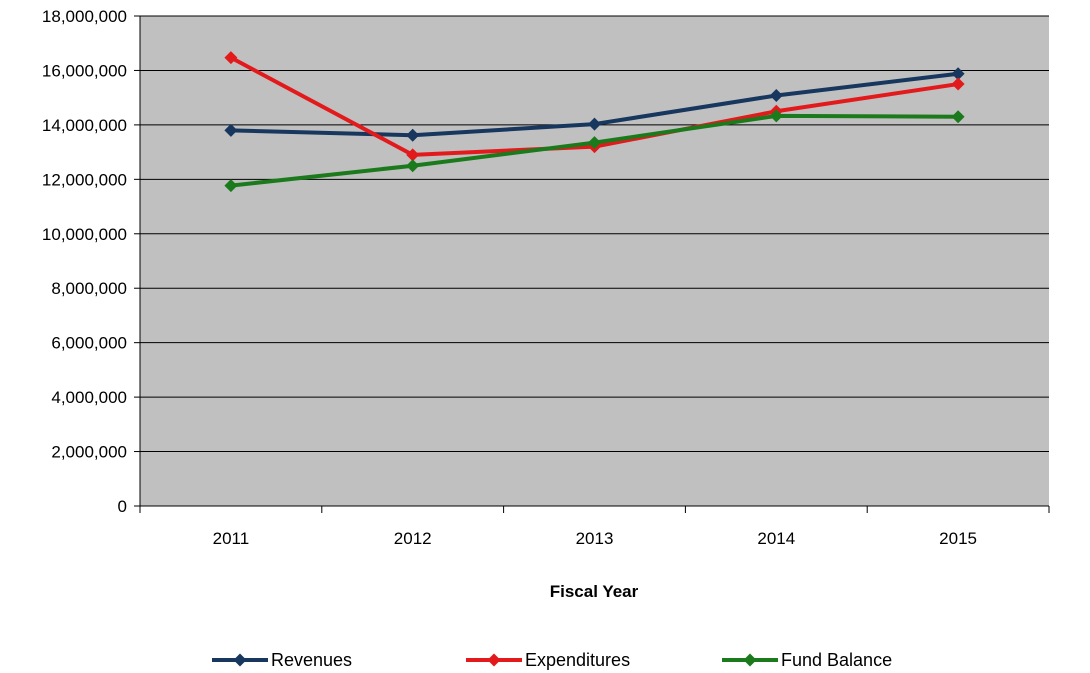 The width and height of the screenshot is (1090, 673). Describe the element at coordinates (89, 288) in the screenshot. I see `y-tick-label: 8,000,000` at that location.